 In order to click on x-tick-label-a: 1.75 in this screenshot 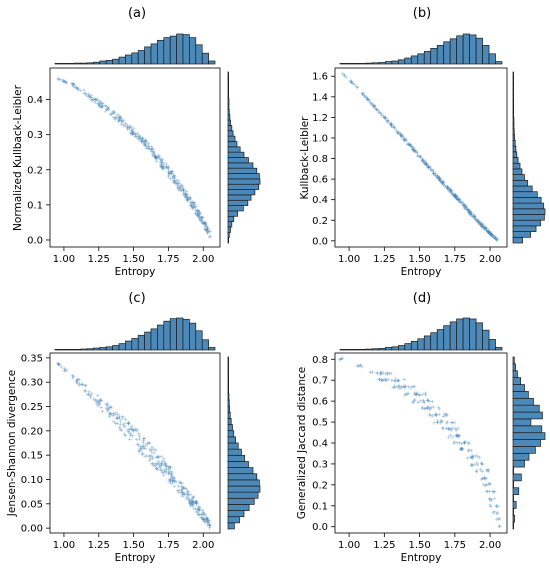, I will do `click(168, 259)`.